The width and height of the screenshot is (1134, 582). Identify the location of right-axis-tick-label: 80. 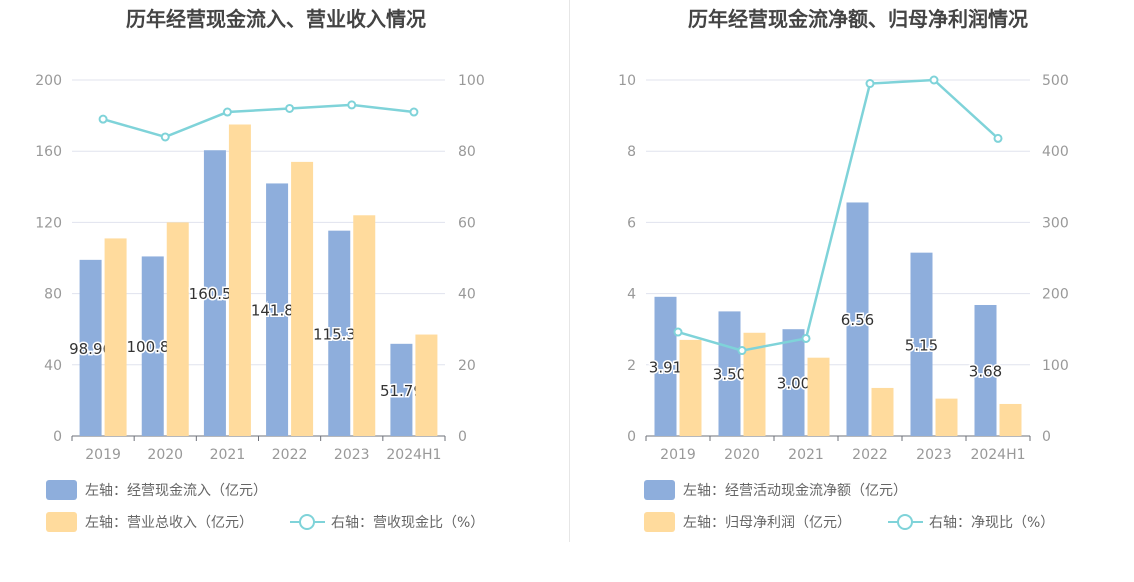
(467, 152).